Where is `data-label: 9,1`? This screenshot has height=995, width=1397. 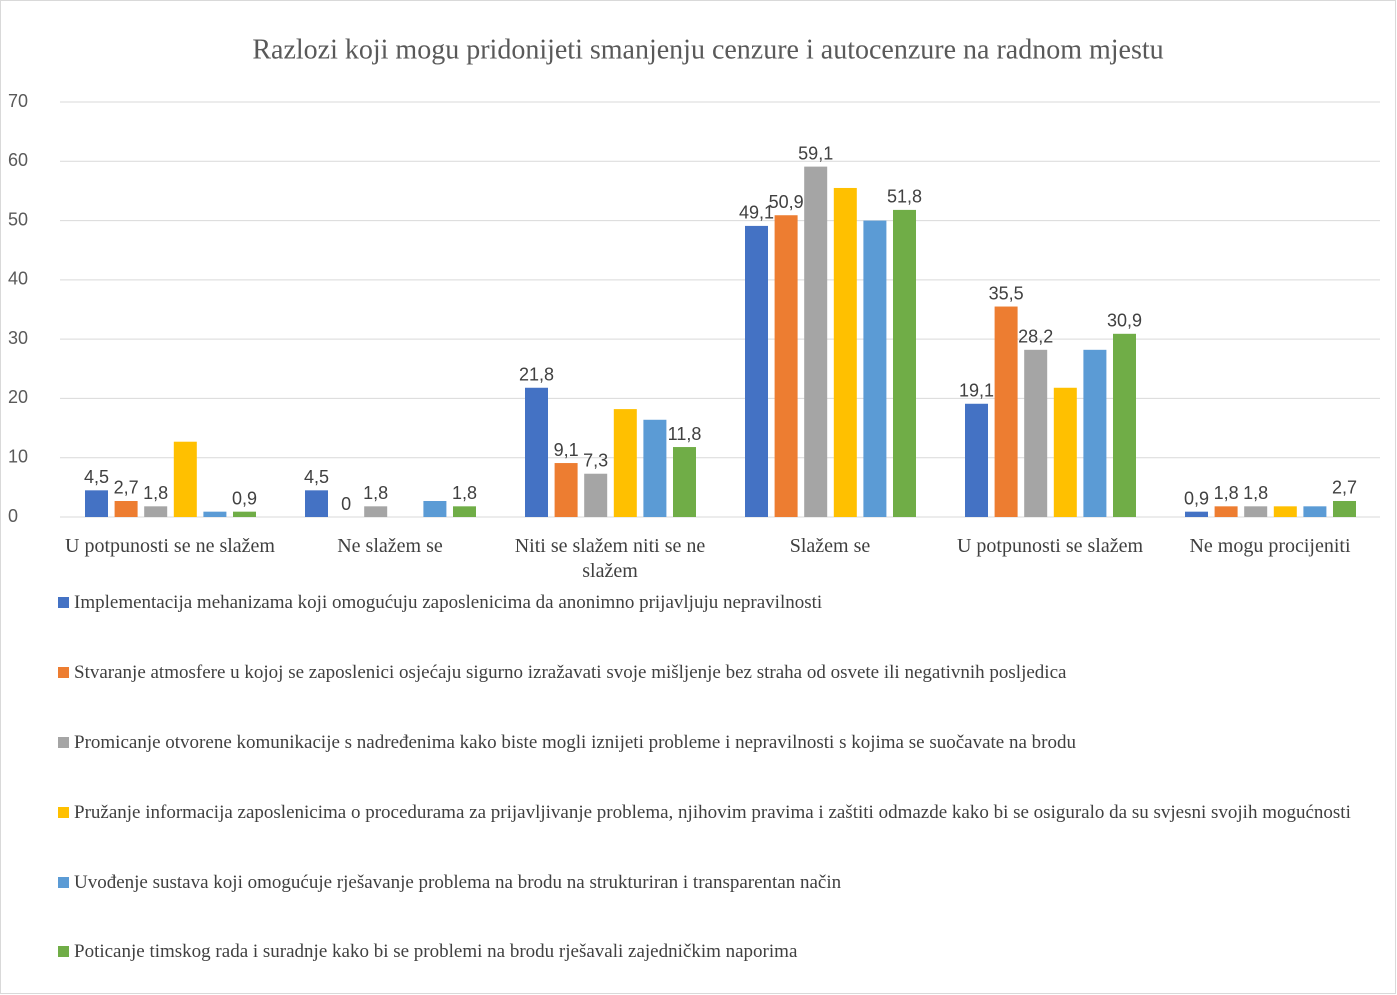
data-label: 9,1 is located at coordinates (566, 450).